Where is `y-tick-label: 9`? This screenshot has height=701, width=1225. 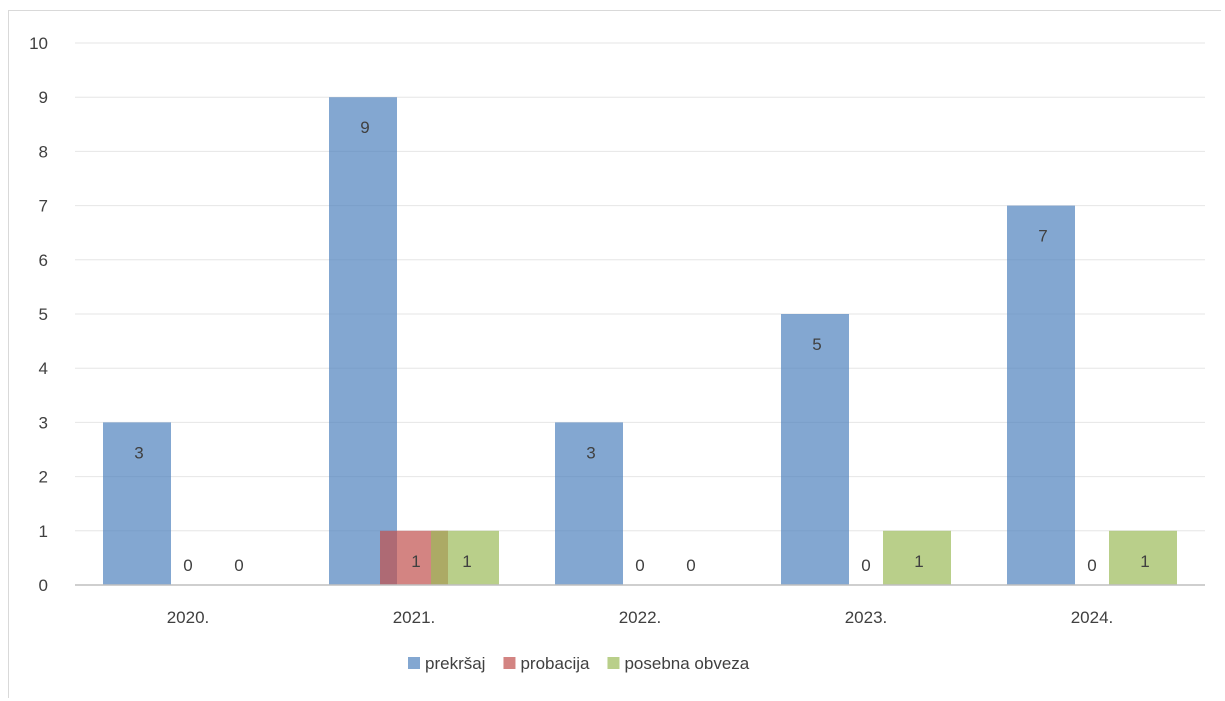
y-tick-label: 9 is located at coordinates (43, 97).